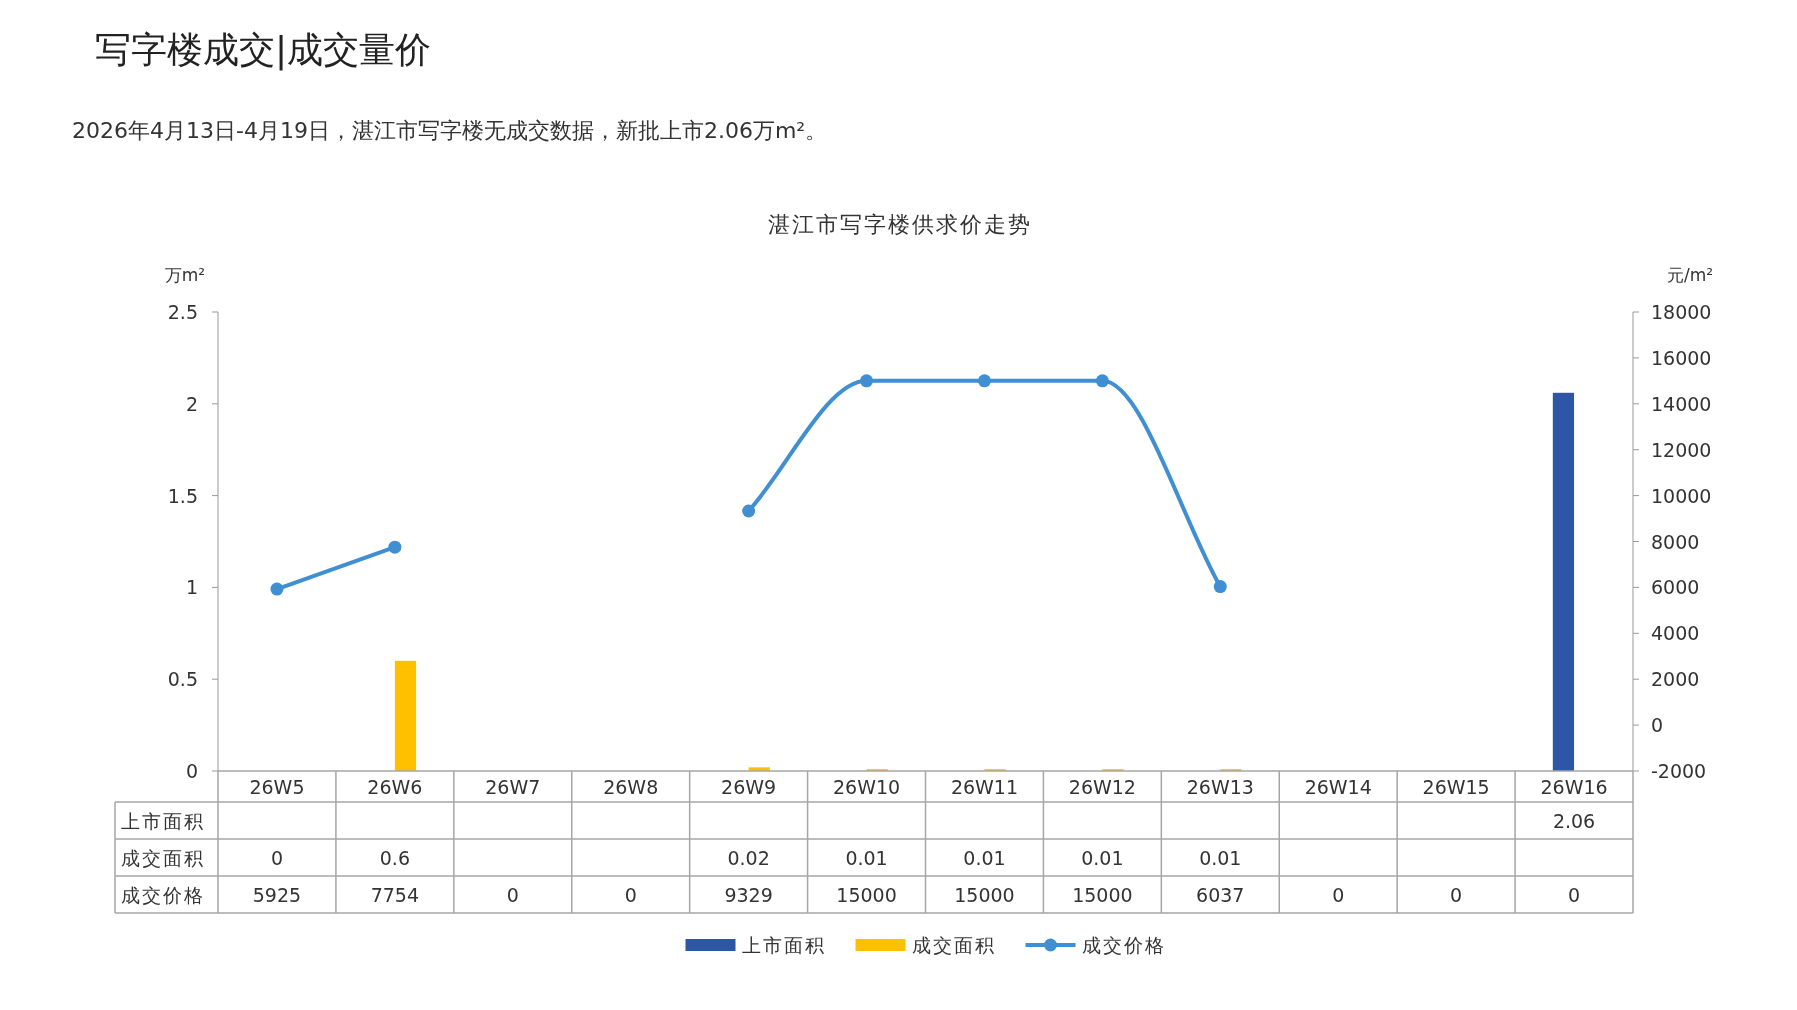  I want to click on y2-tick-label: 18000, so click(1681, 312).